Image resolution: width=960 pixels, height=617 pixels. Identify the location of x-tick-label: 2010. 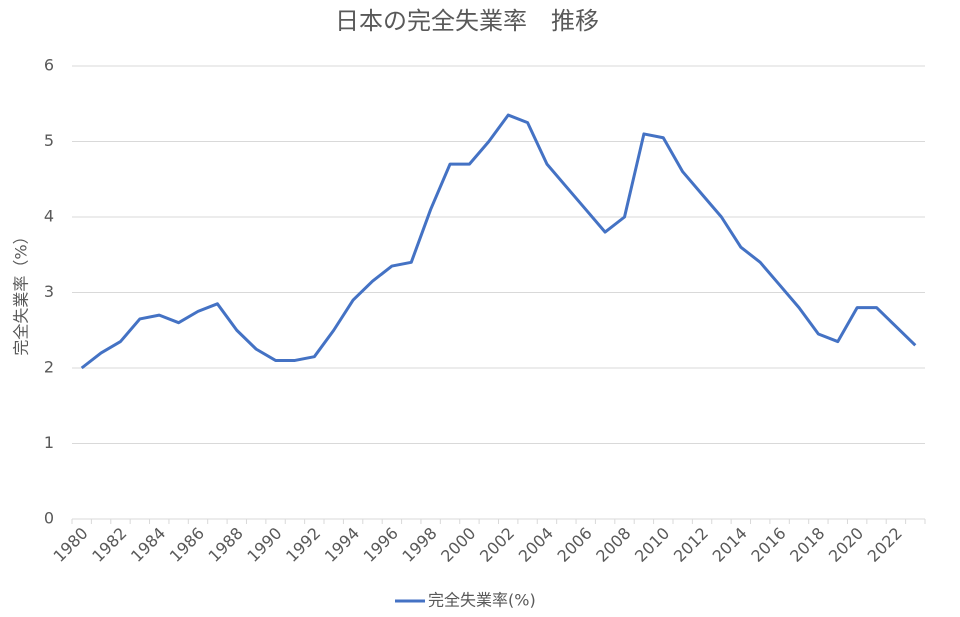
(652, 545).